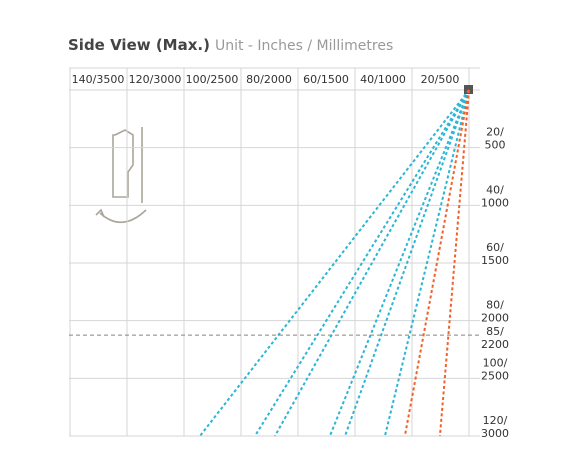 This screenshot has width=575, height=473. What do you see at coordinates (269, 79) in the screenshot?
I see `x-label: 80/2000` at bounding box center [269, 79].